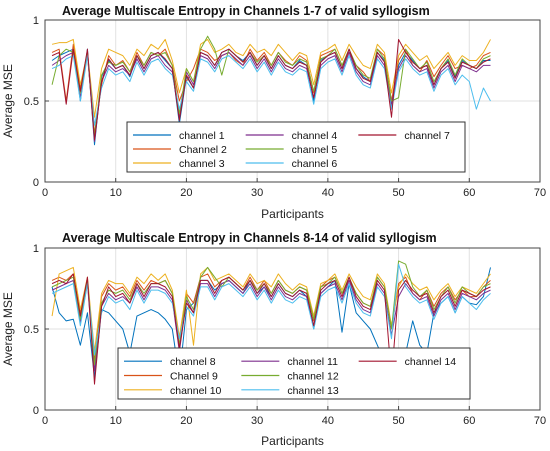 Image resolution: width=550 pixels, height=451 pixels. Describe the element at coordinates (315, 150) in the screenshot. I see `c1-legend-label-5: channel 5` at that location.